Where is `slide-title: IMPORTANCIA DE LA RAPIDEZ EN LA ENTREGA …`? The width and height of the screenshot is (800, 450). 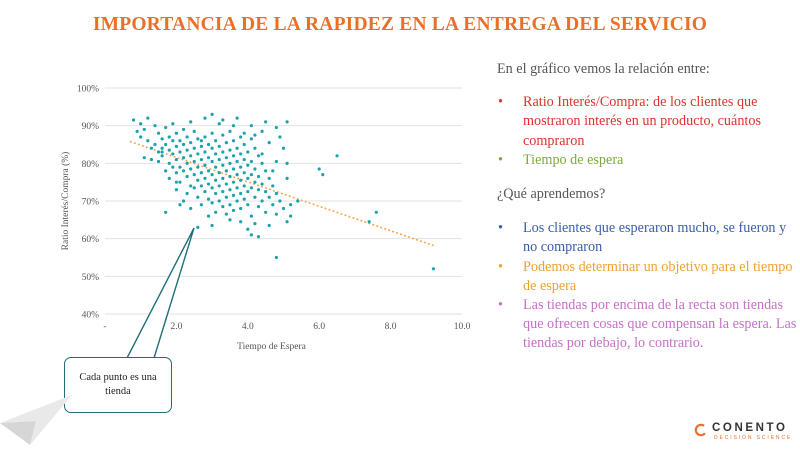
slide-title: IMPORTANCIA DE LA RAPIDEZ EN LA ENTREGA … is located at coordinates (400, 24).